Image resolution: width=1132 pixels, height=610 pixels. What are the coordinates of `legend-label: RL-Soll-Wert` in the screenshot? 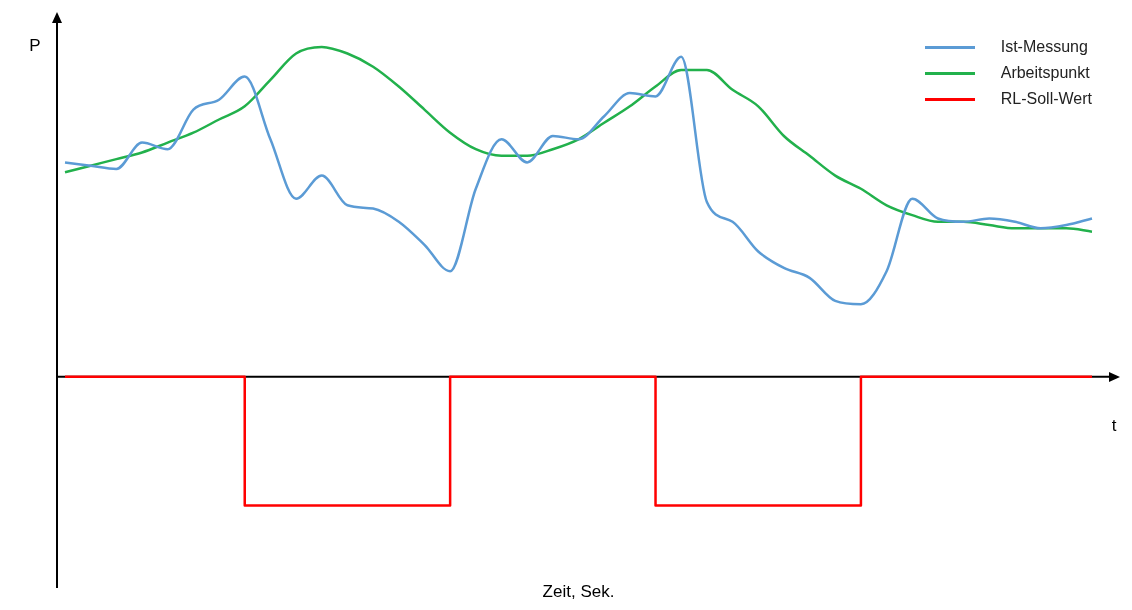 It's located at (1046, 99).